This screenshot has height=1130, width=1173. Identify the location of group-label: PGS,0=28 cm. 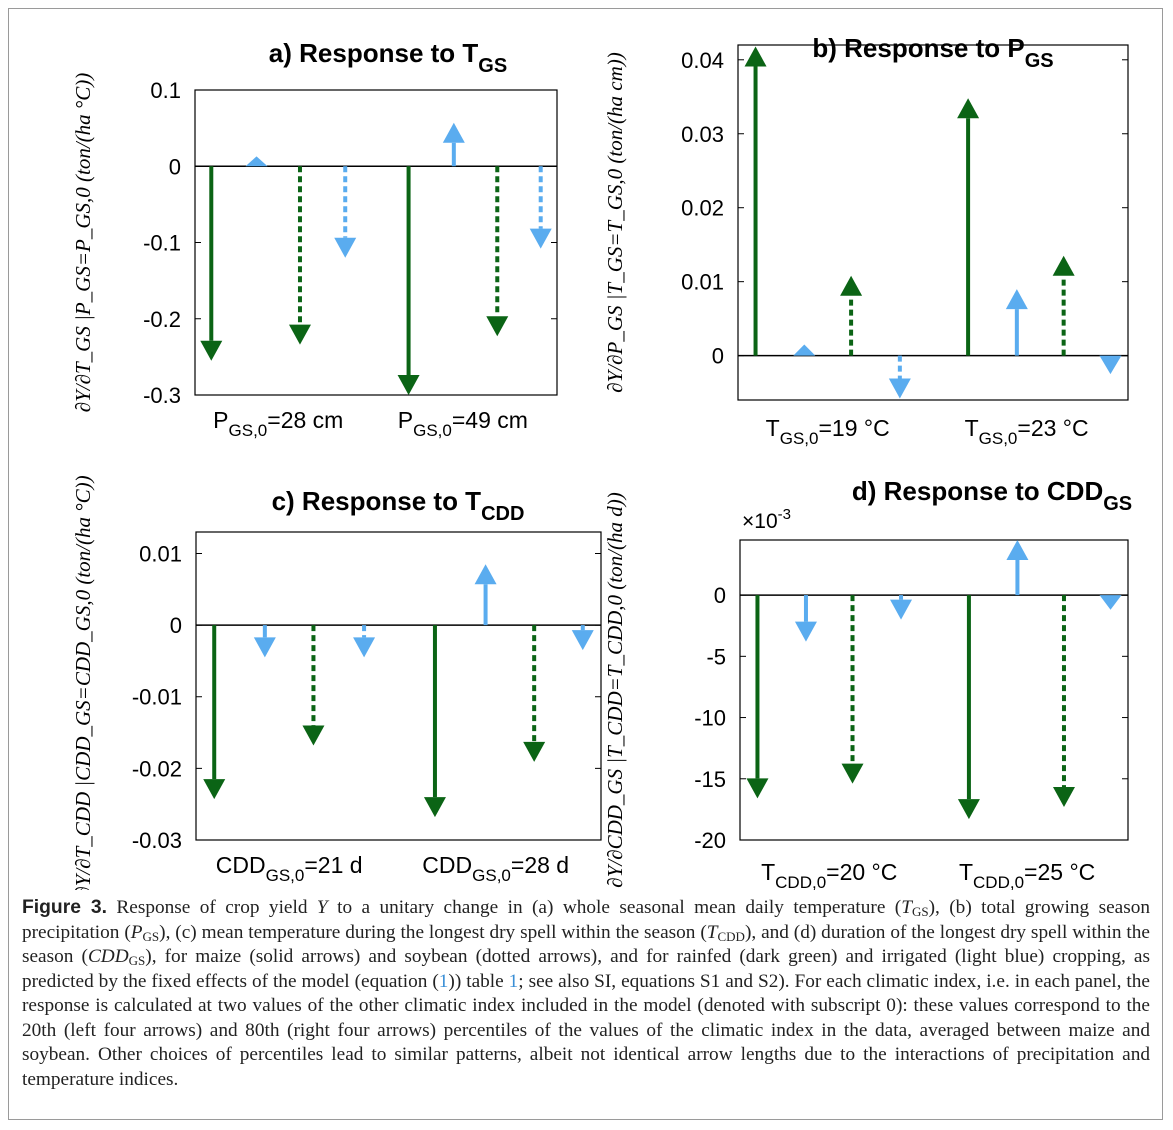
(278, 423).